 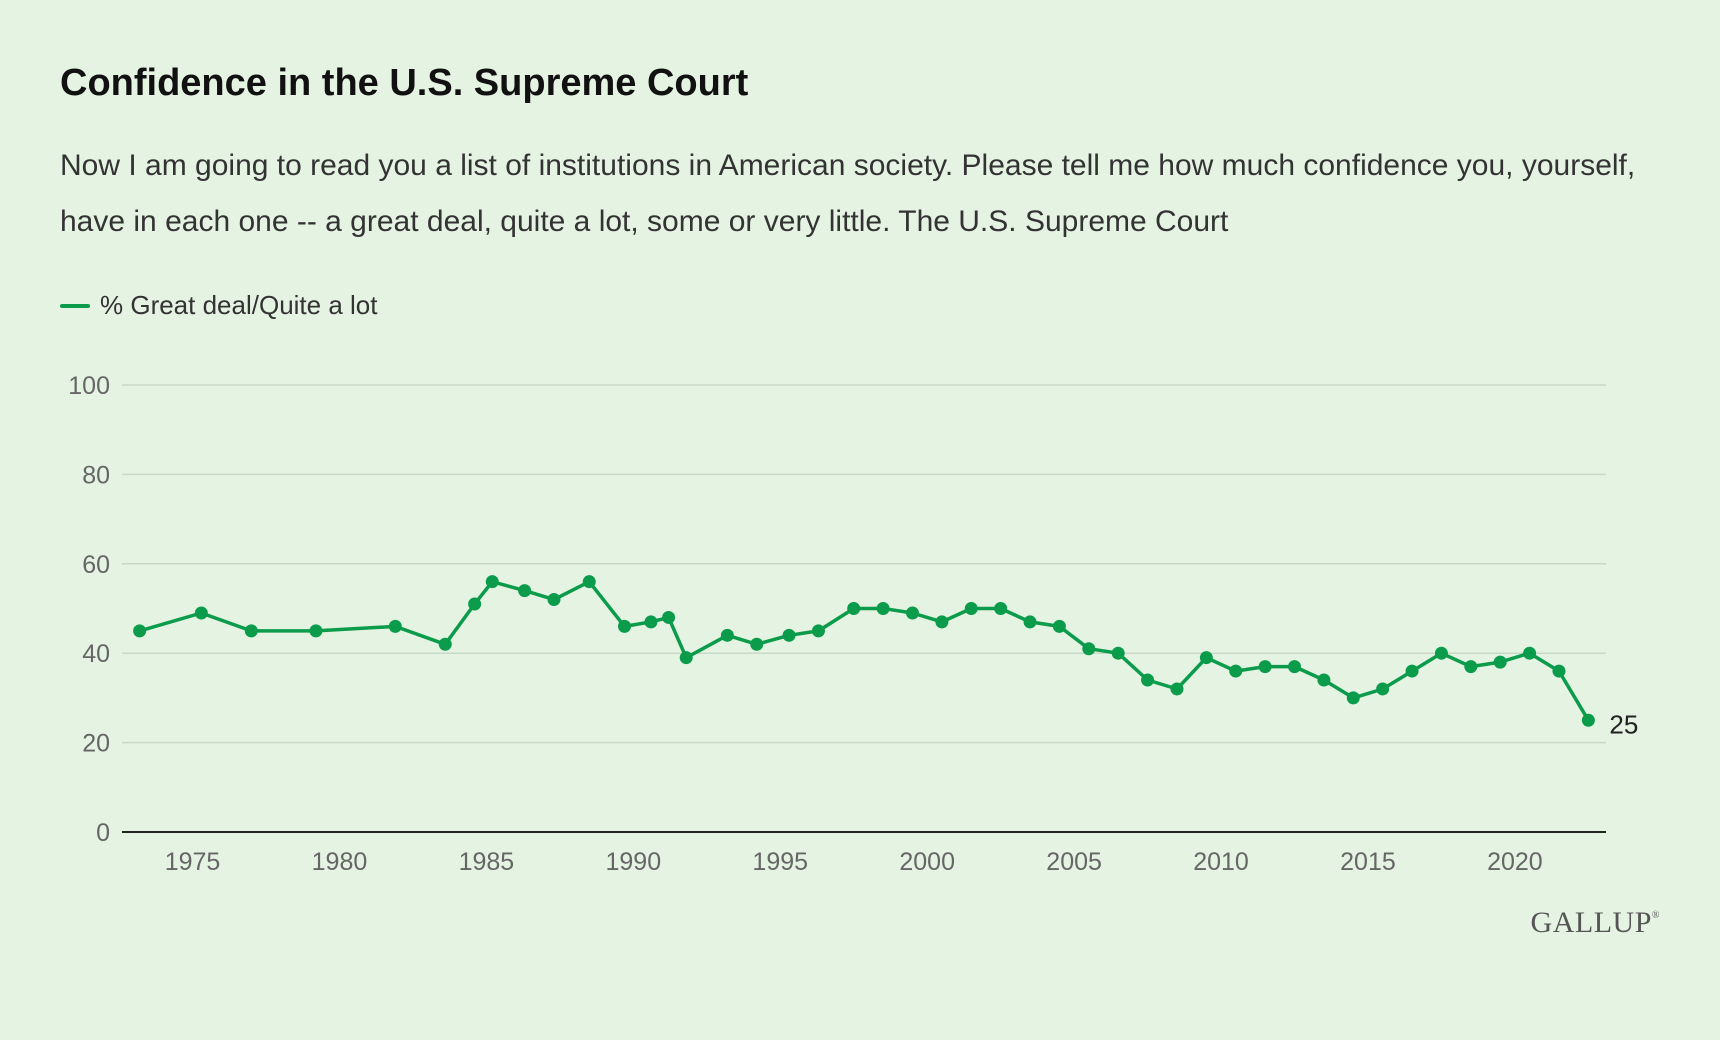 I want to click on x-tick-label: 1980, so click(x=340, y=862).